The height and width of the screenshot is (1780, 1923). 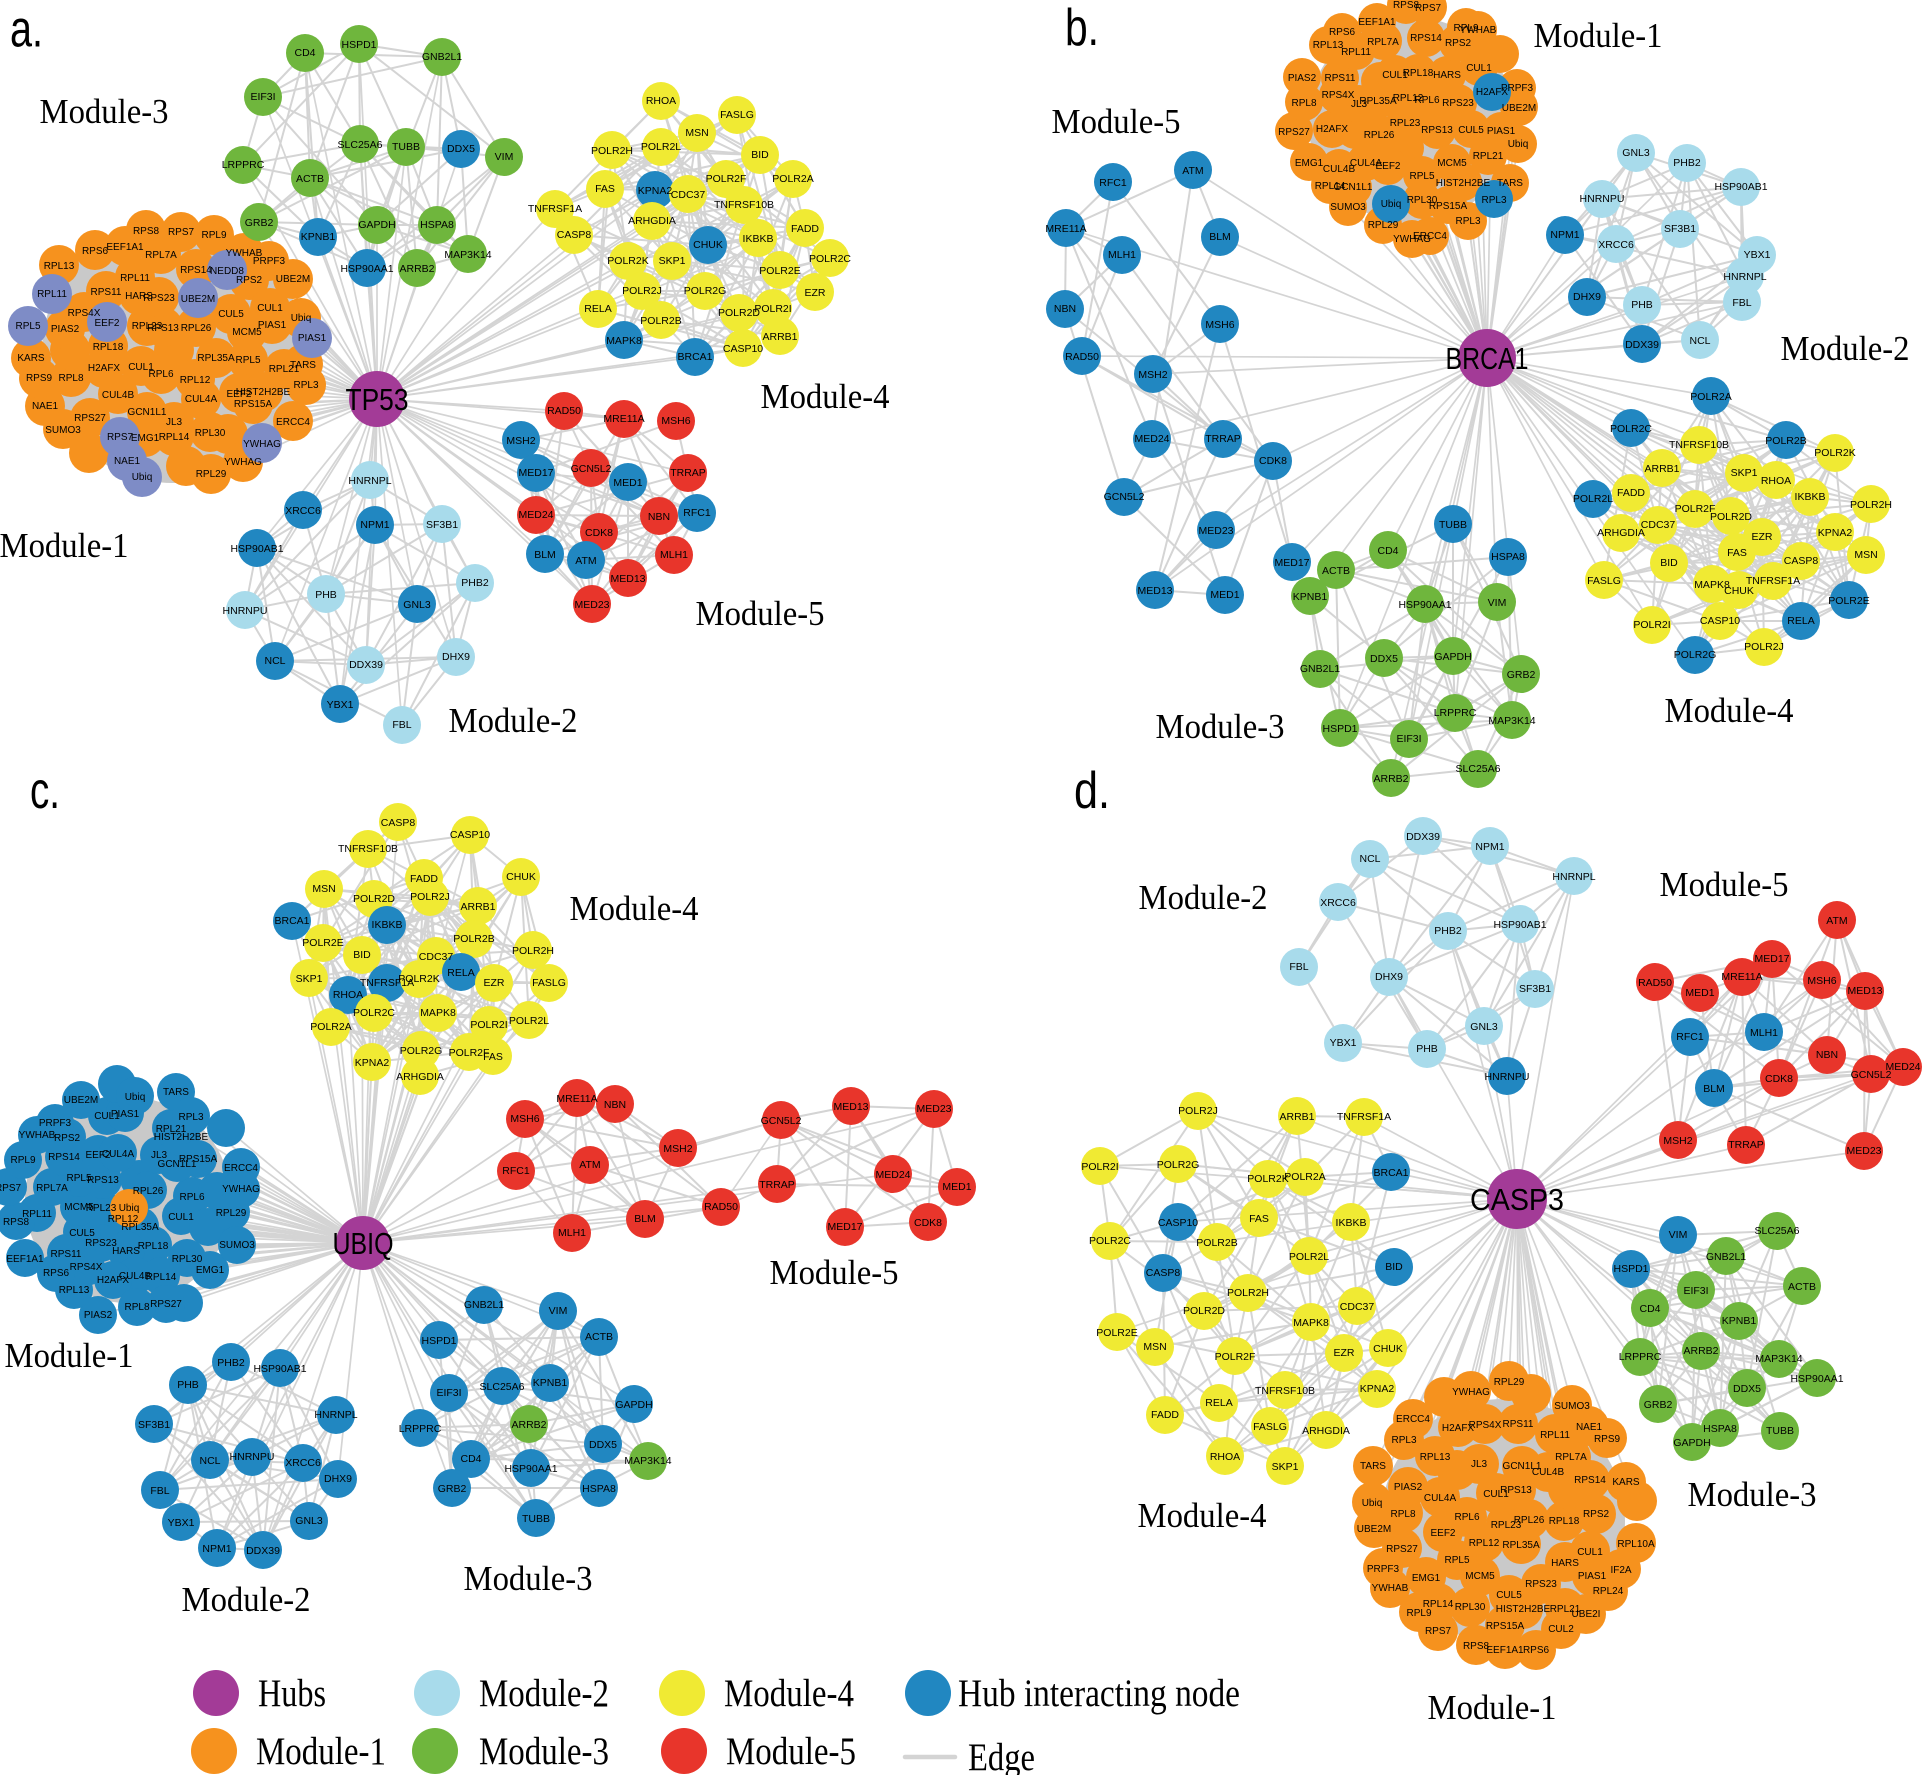 What do you see at coordinates (1412, 239) in the screenshot?
I see `svg-text: YWHAG` at bounding box center [1412, 239].